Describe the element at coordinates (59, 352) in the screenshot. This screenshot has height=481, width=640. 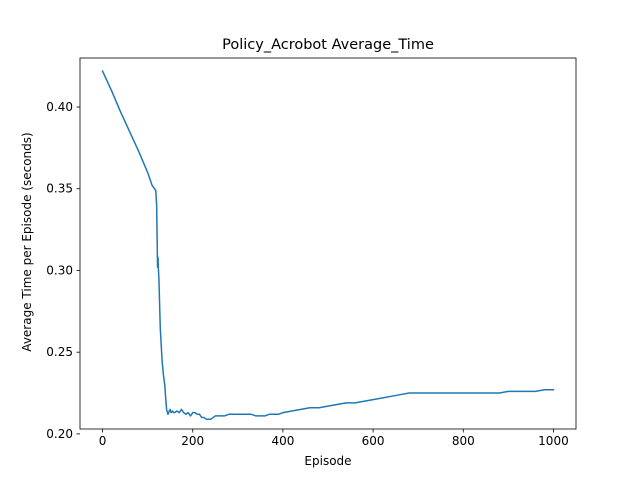
I see `y-tick-label: 0.25` at that location.